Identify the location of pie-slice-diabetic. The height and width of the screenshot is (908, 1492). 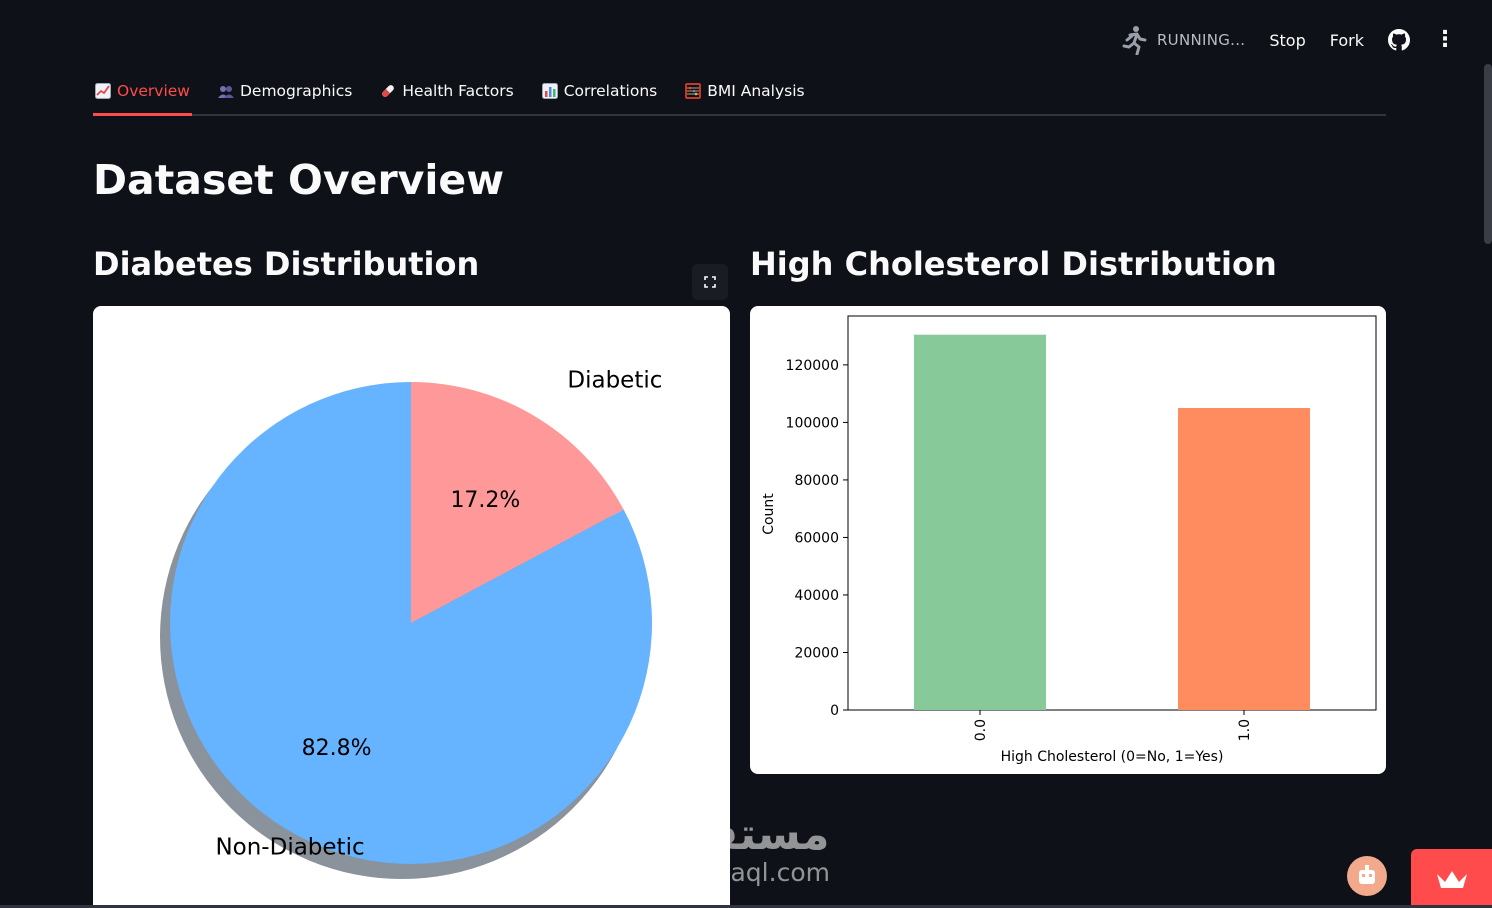
(517, 502).